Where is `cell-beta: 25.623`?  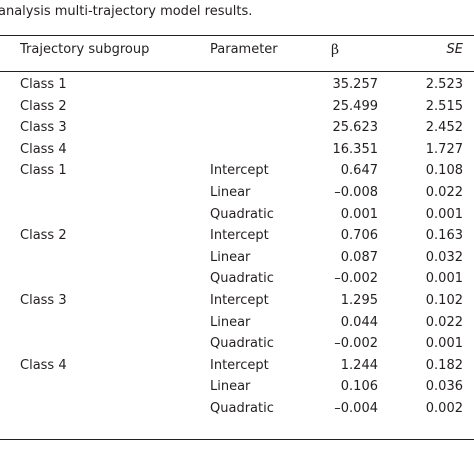
cell-beta: 25.623 is located at coordinates (355, 128).